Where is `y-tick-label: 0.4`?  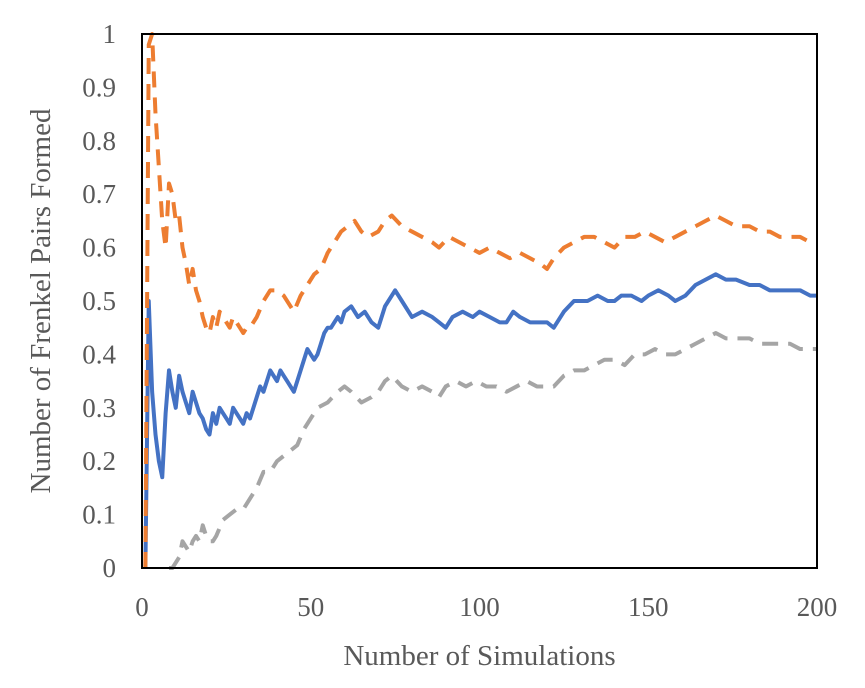
y-tick-label: 0.4 is located at coordinates (99, 354).